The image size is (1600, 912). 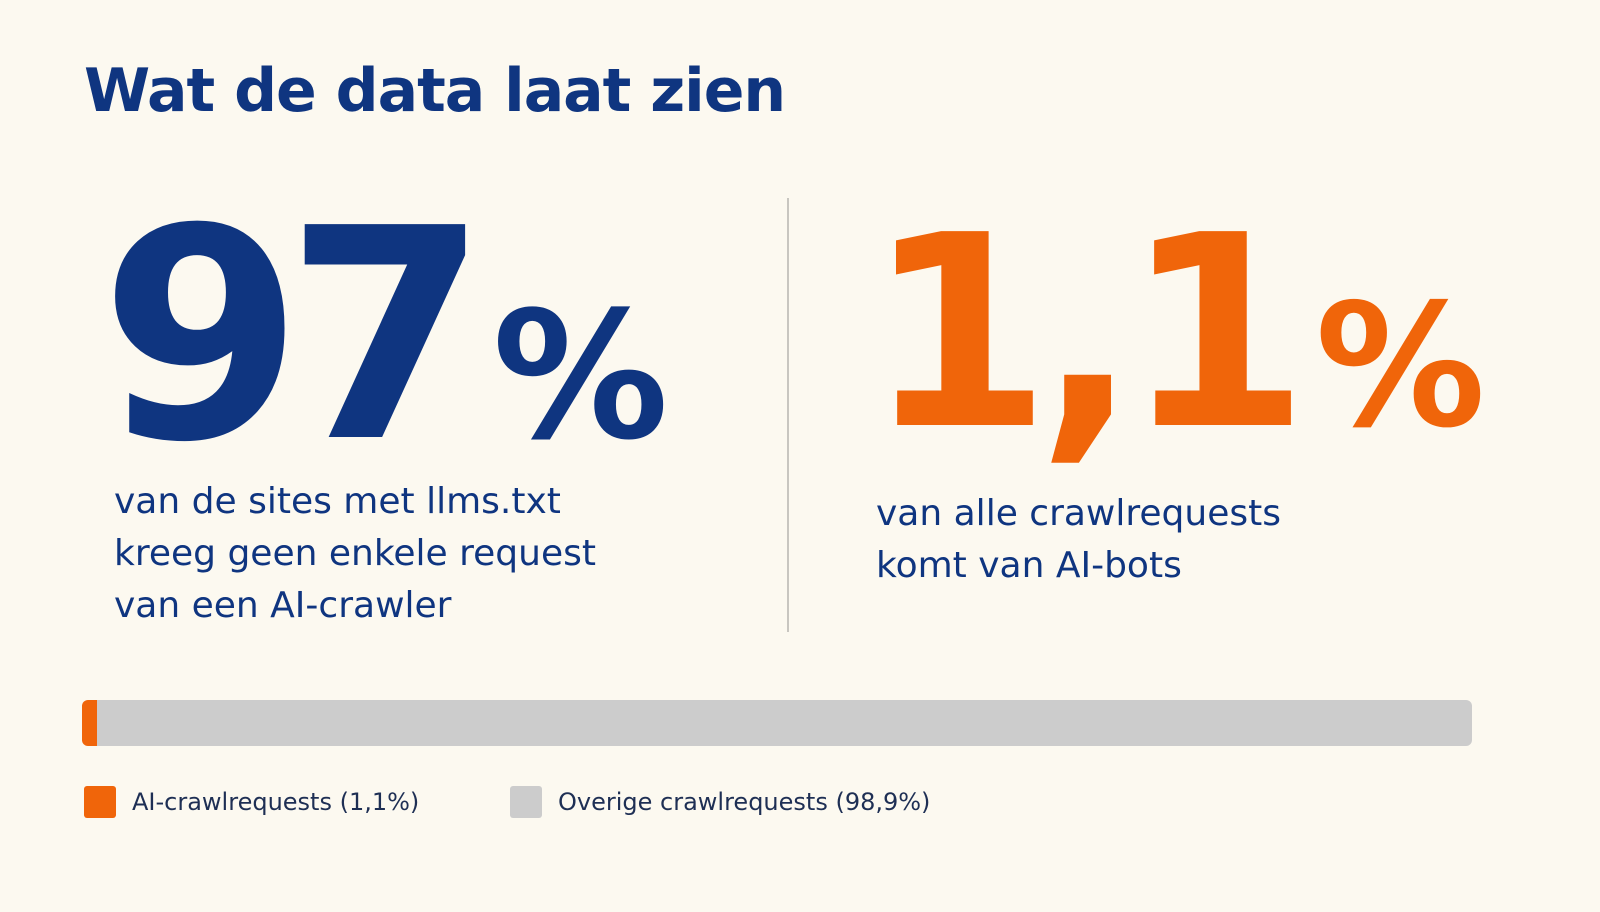 I want to click on legend-item-ai: AI-crawlrequests (1,1%), so click(x=251, y=802).